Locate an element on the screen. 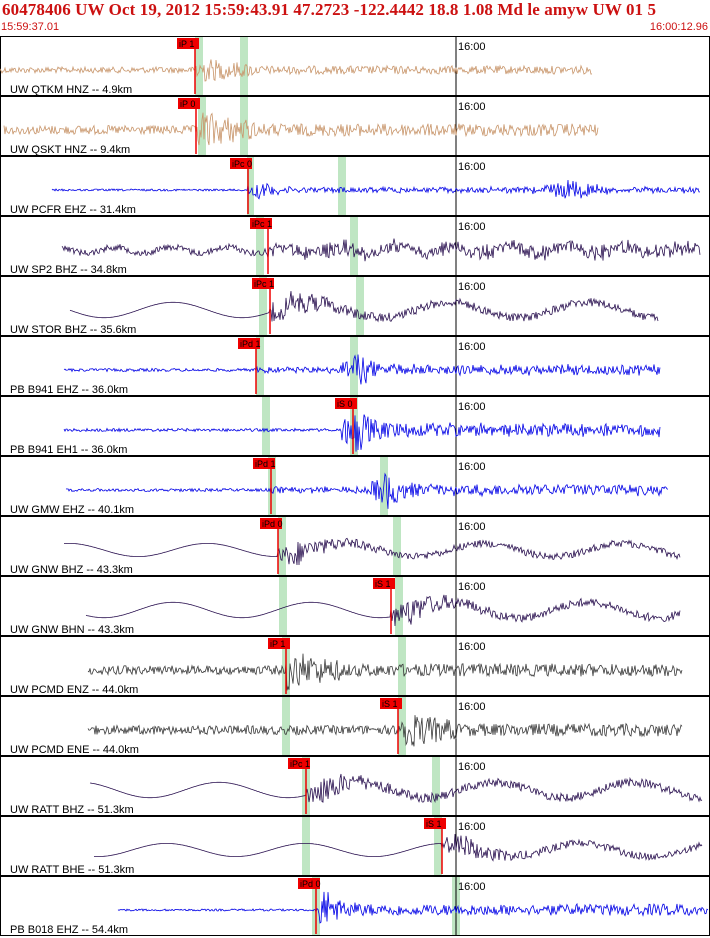 The width and height of the screenshot is (710, 938). trace-row: 16:00 iS 1 UW PCMD ENE -- 44.0km is located at coordinates (355, 726).